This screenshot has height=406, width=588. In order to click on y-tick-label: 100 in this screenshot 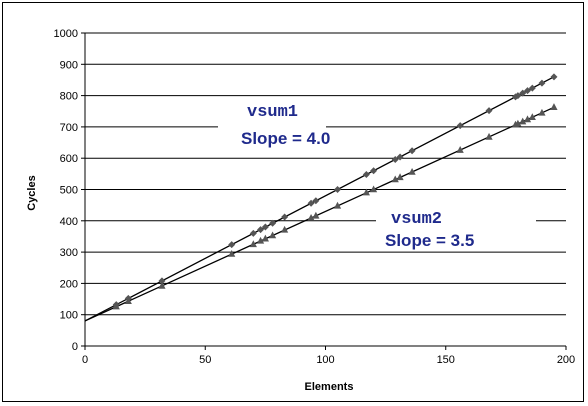, I will do `click(69, 316)`.